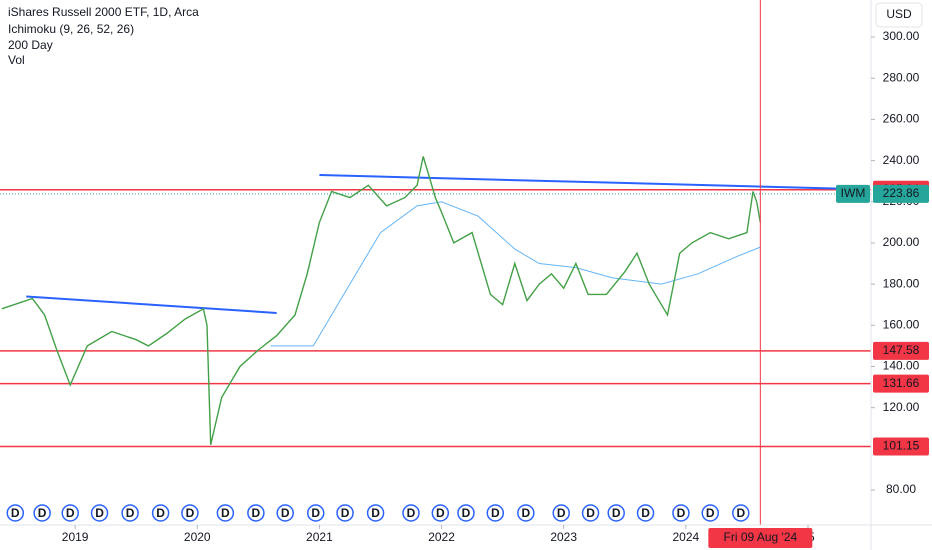 The image size is (932, 550). What do you see at coordinates (901, 77) in the screenshot?
I see `y-tick-label: 280.00` at bounding box center [901, 77].